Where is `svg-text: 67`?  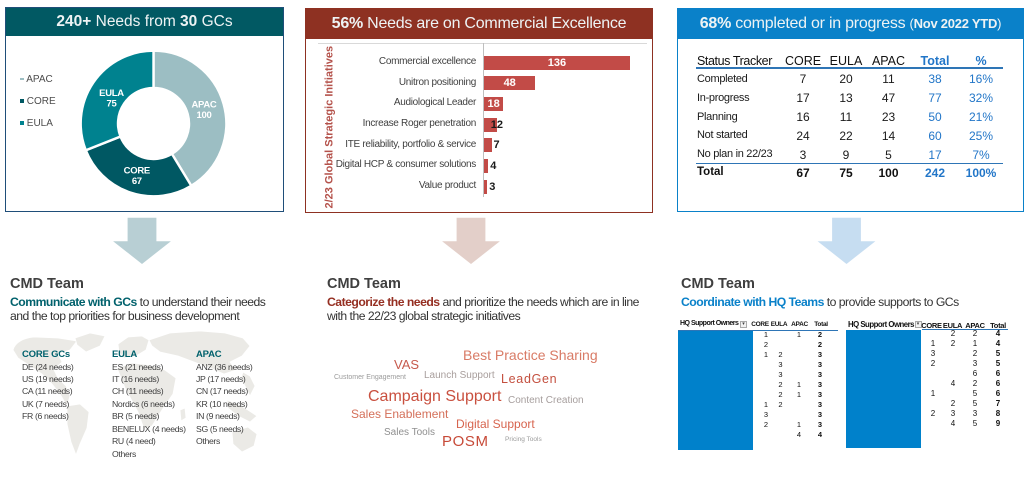 svg-text: 67 is located at coordinates (137, 181).